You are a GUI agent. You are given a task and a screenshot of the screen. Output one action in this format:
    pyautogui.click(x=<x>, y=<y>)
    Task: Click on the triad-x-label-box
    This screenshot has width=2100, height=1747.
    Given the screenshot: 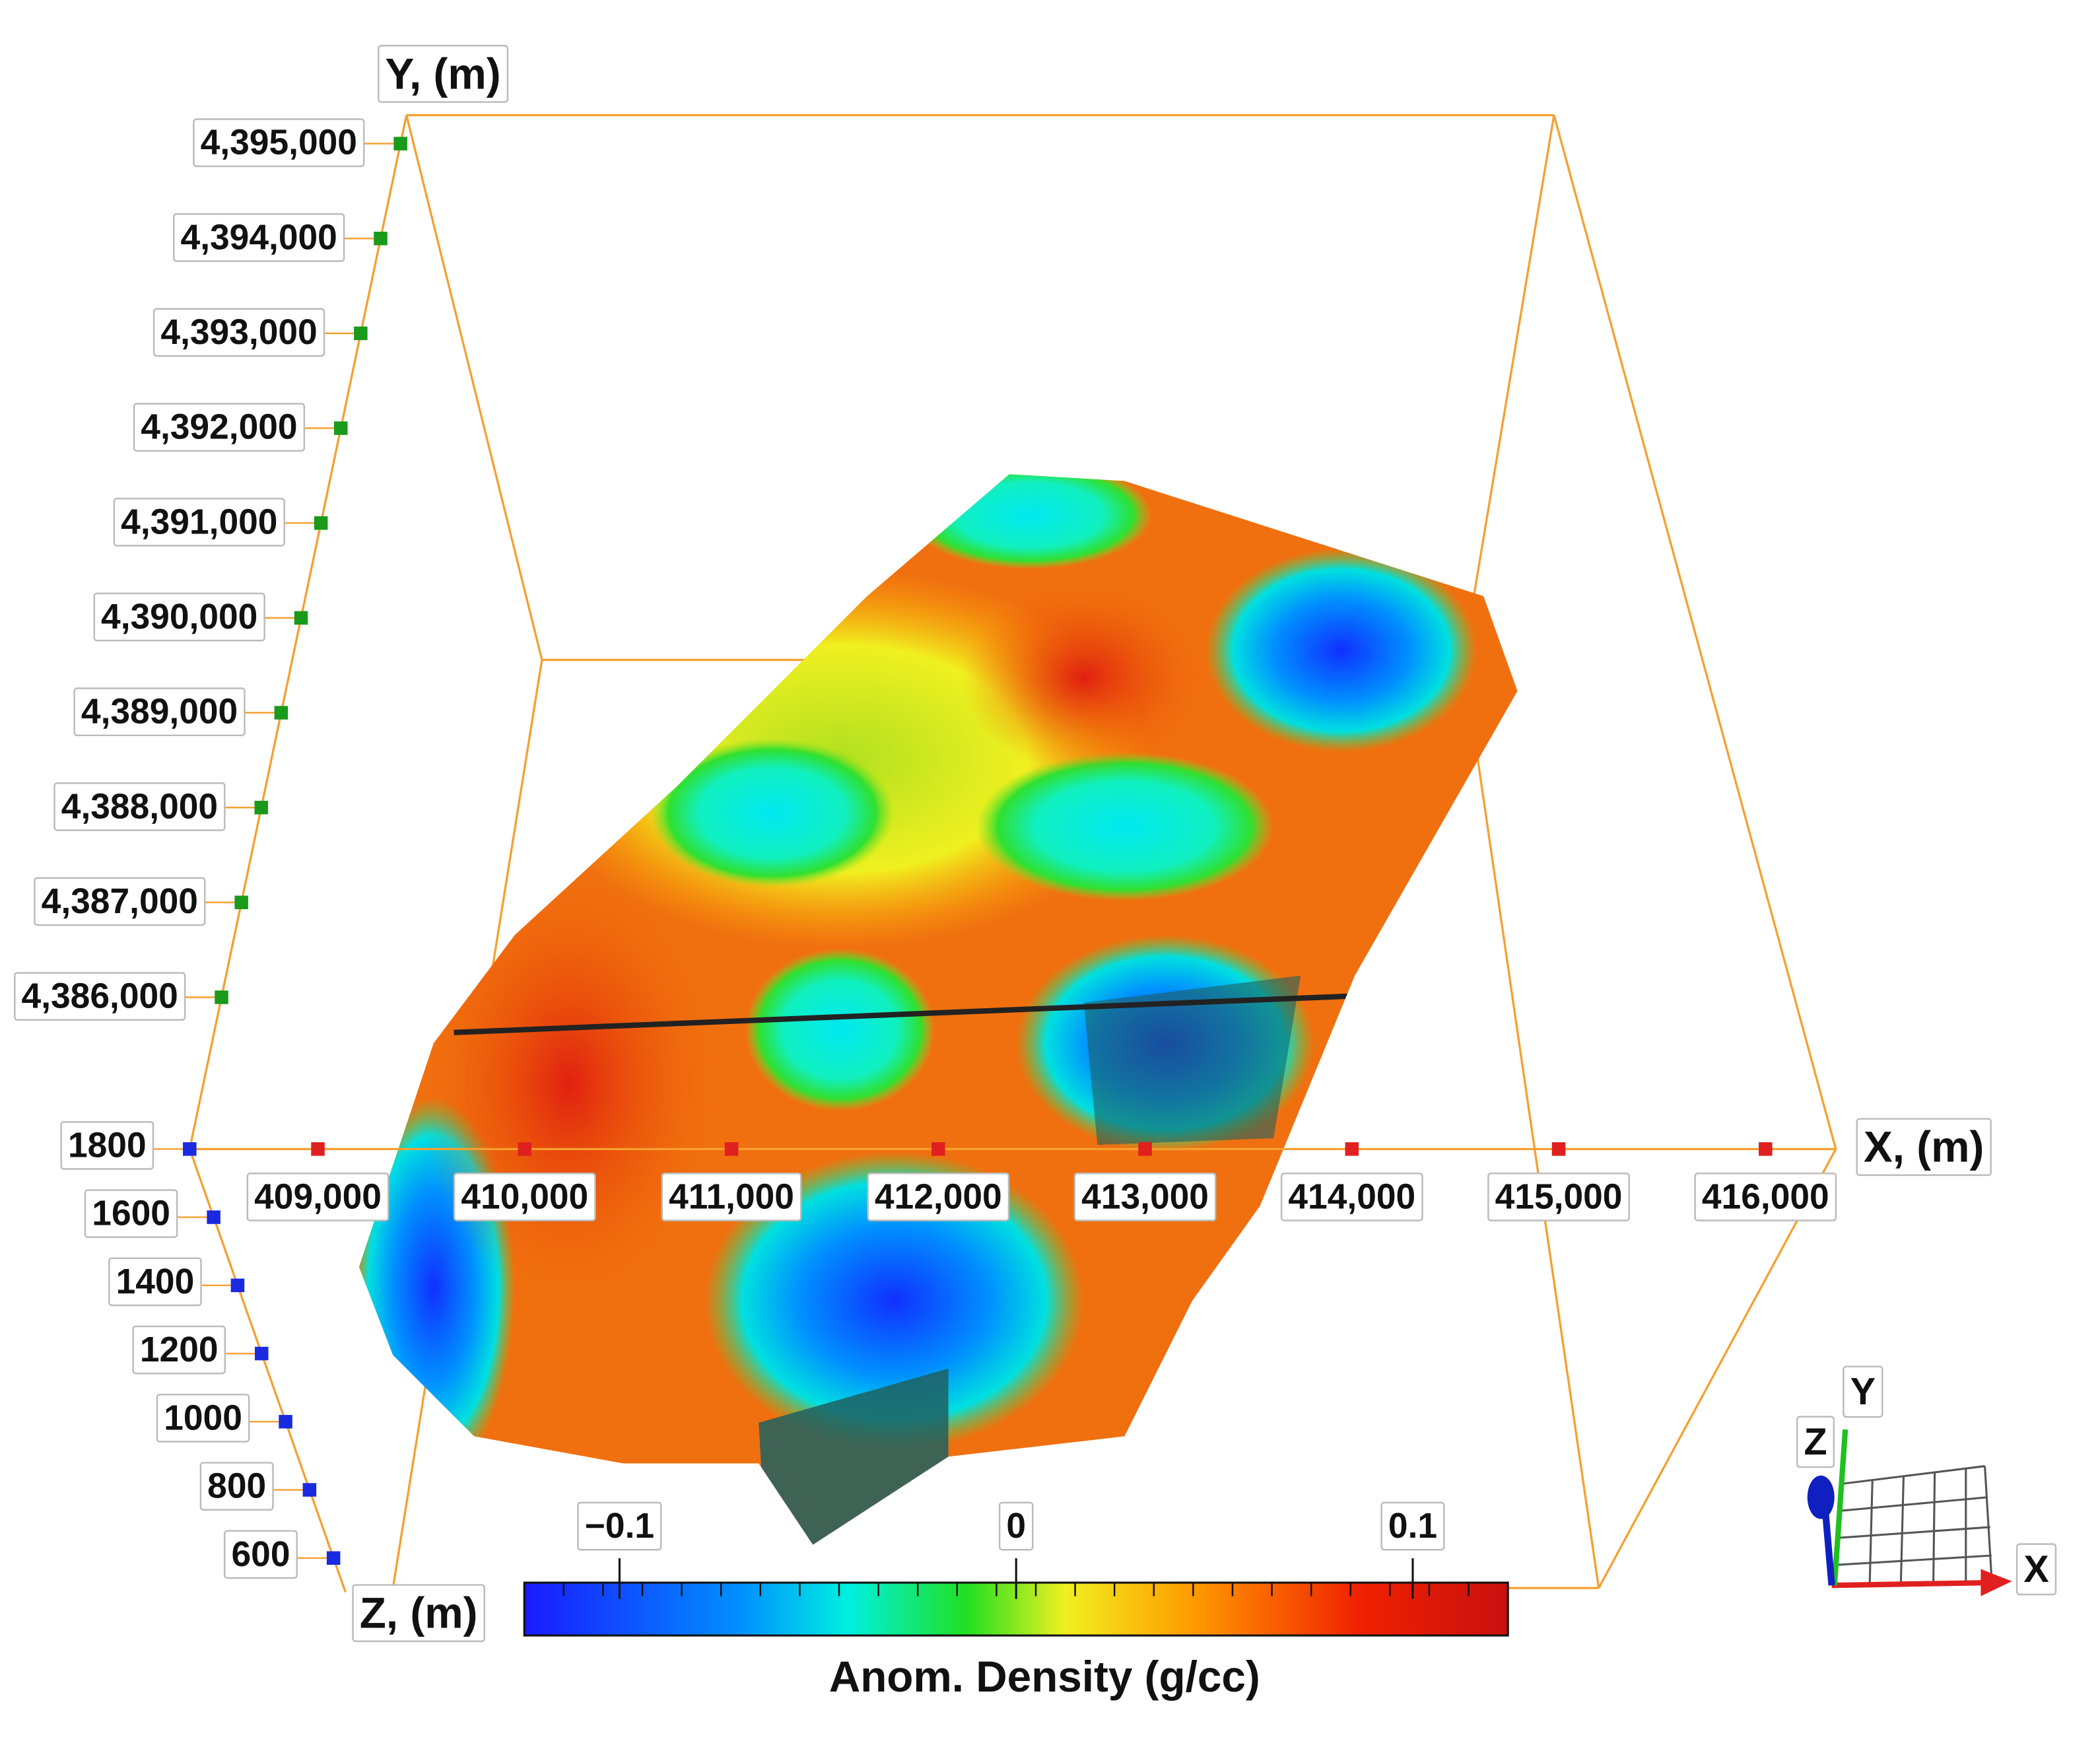 What is the action you would take?
    pyautogui.click(x=2036, y=1569)
    